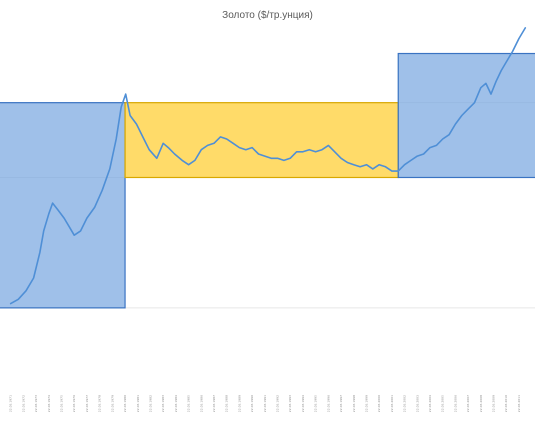  What do you see at coordinates (36, 403) in the screenshot?
I see `x-tick-label: 22.03.1973` at bounding box center [36, 403].